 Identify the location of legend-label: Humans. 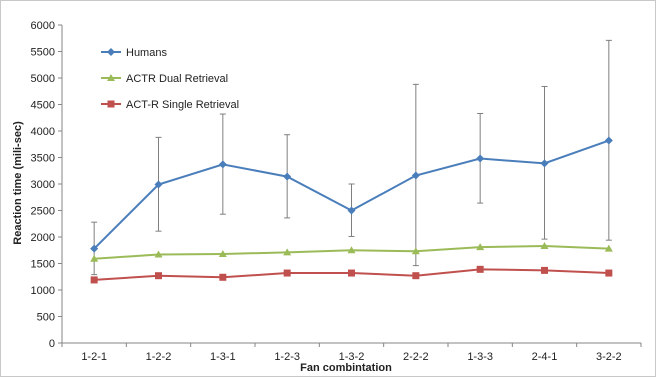
(146, 53).